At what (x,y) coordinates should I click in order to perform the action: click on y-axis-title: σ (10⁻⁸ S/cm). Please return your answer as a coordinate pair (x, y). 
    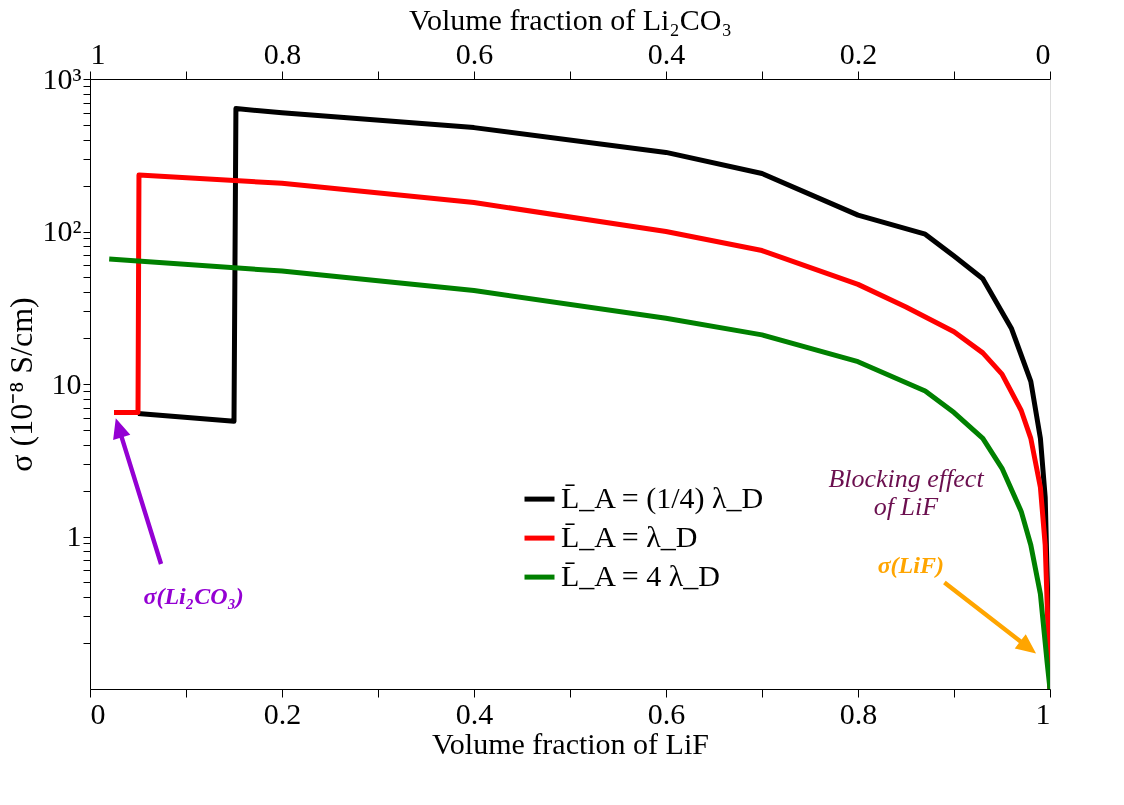
    Looking at the image, I should click on (20, 384).